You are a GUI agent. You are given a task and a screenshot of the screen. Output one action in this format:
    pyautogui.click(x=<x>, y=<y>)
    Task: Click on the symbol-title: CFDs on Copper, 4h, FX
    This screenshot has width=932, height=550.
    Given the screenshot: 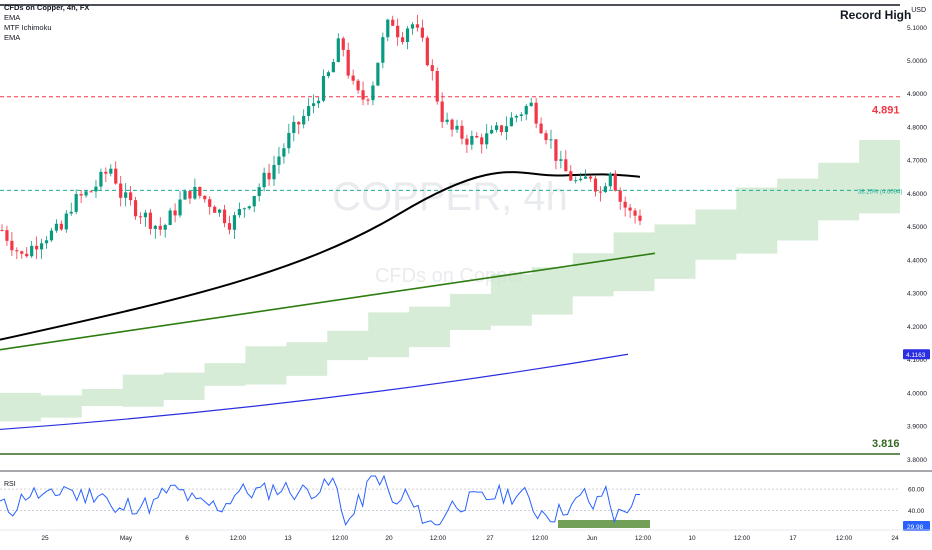 What is the action you would take?
    pyautogui.click(x=47, y=7)
    